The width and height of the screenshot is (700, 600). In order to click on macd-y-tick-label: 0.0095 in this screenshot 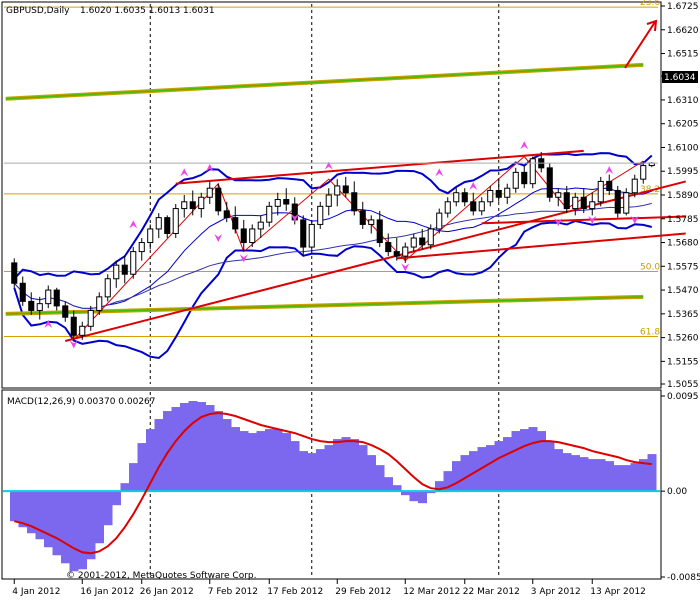, I will do `click(683, 397)`.